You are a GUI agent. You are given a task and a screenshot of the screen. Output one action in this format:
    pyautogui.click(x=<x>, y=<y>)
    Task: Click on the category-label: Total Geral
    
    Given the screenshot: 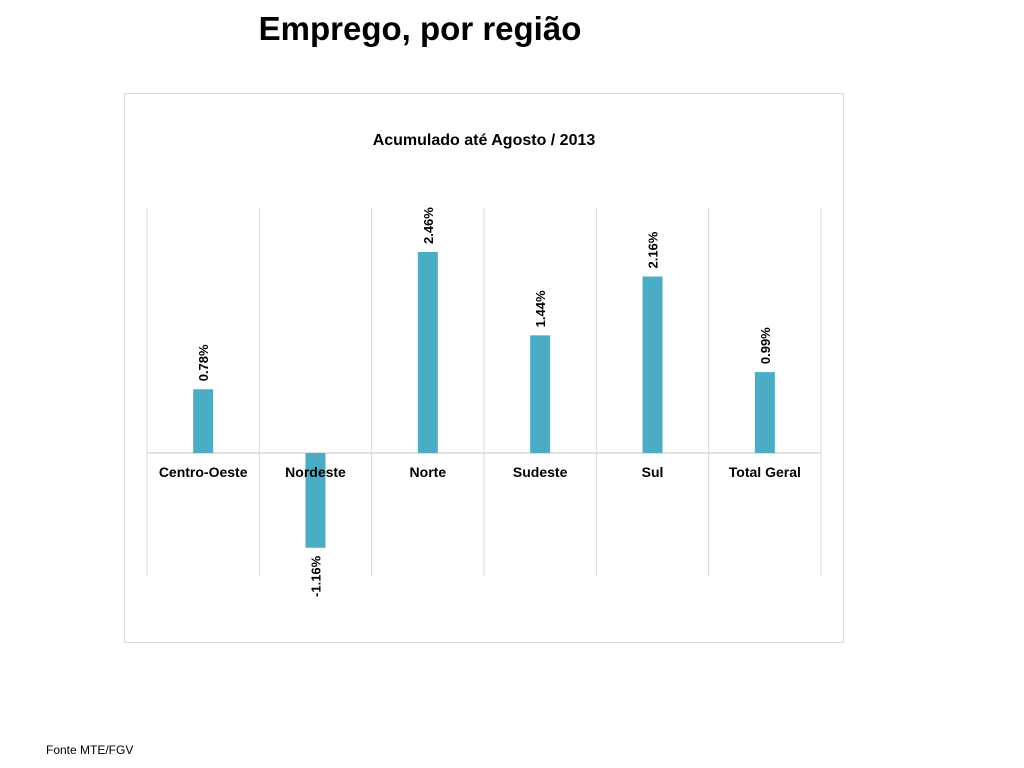 What is the action you would take?
    pyautogui.click(x=765, y=472)
    